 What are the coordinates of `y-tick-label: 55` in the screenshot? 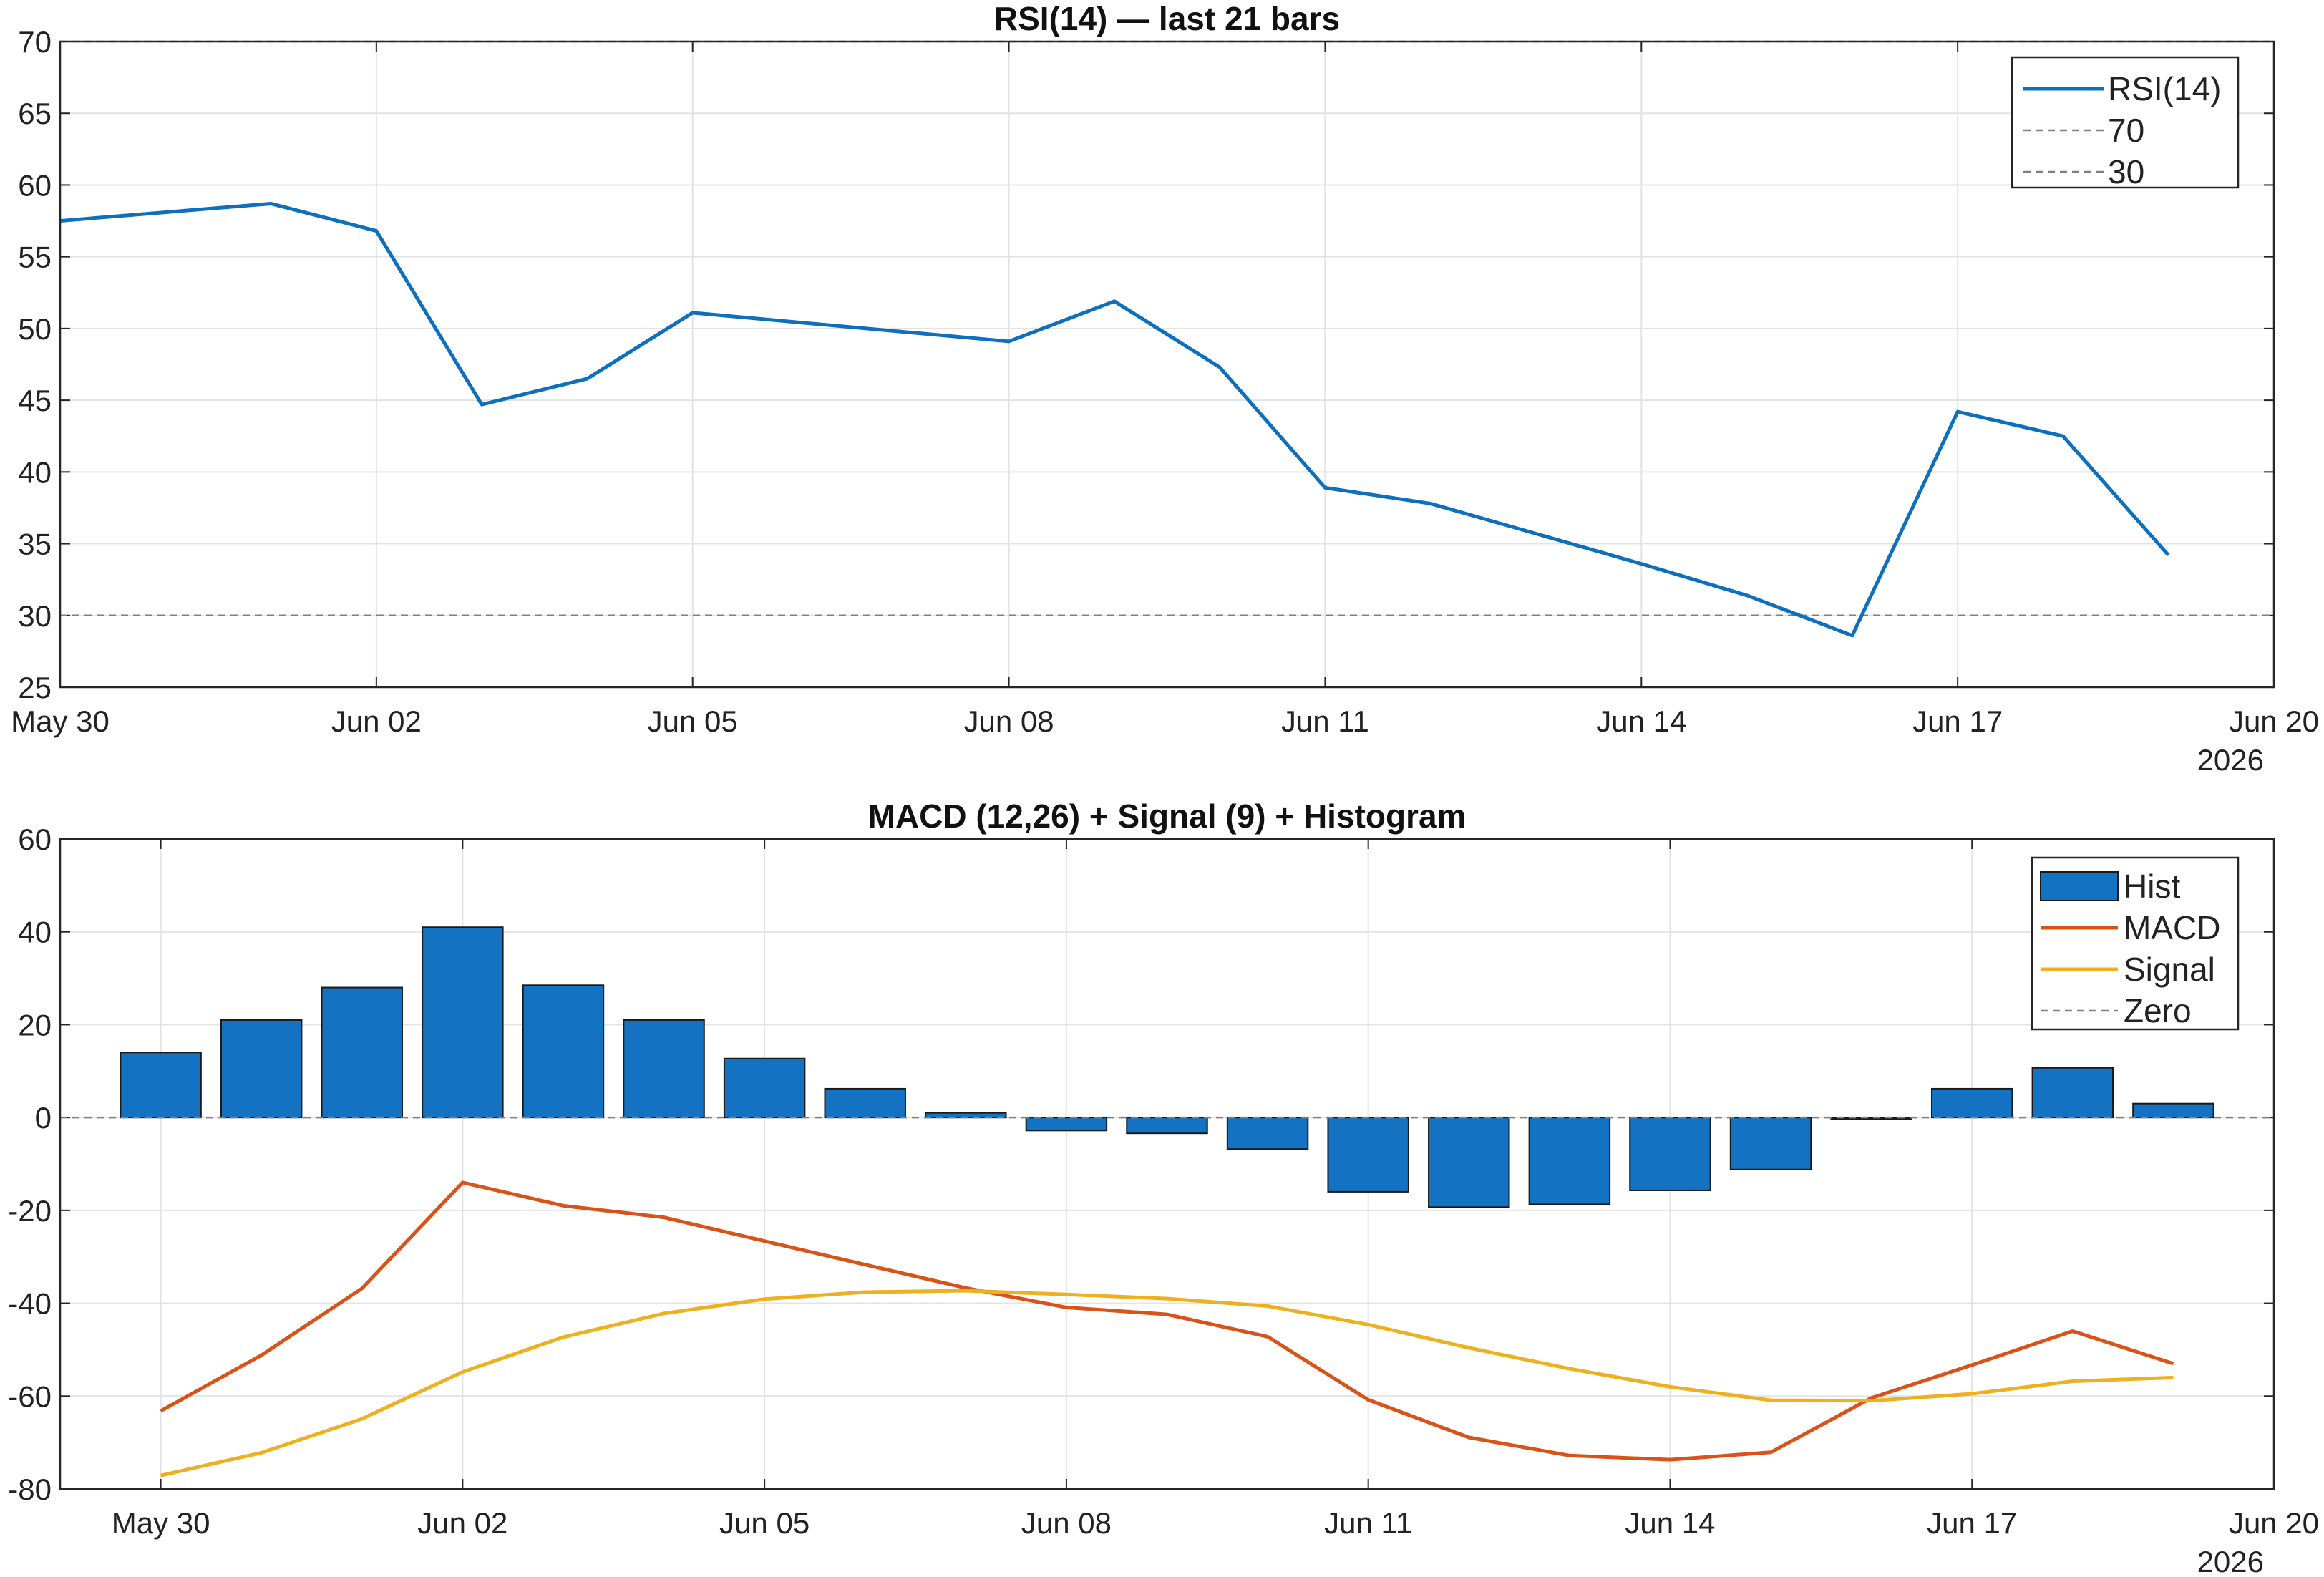 It's located at (35, 257).